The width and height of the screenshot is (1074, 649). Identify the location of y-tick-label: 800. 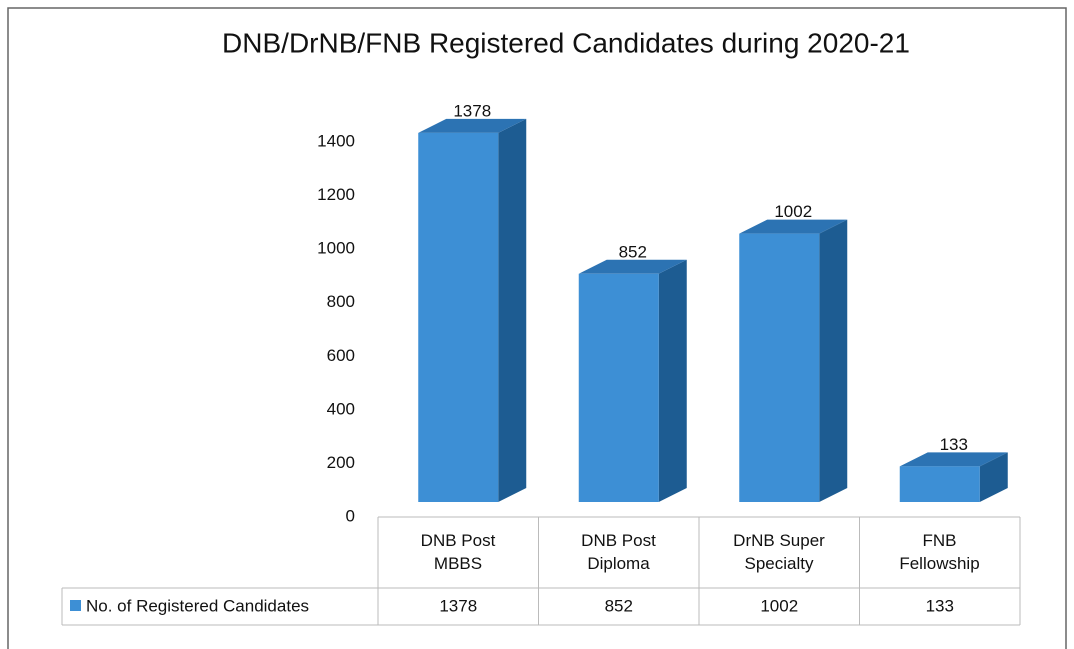
(341, 301).